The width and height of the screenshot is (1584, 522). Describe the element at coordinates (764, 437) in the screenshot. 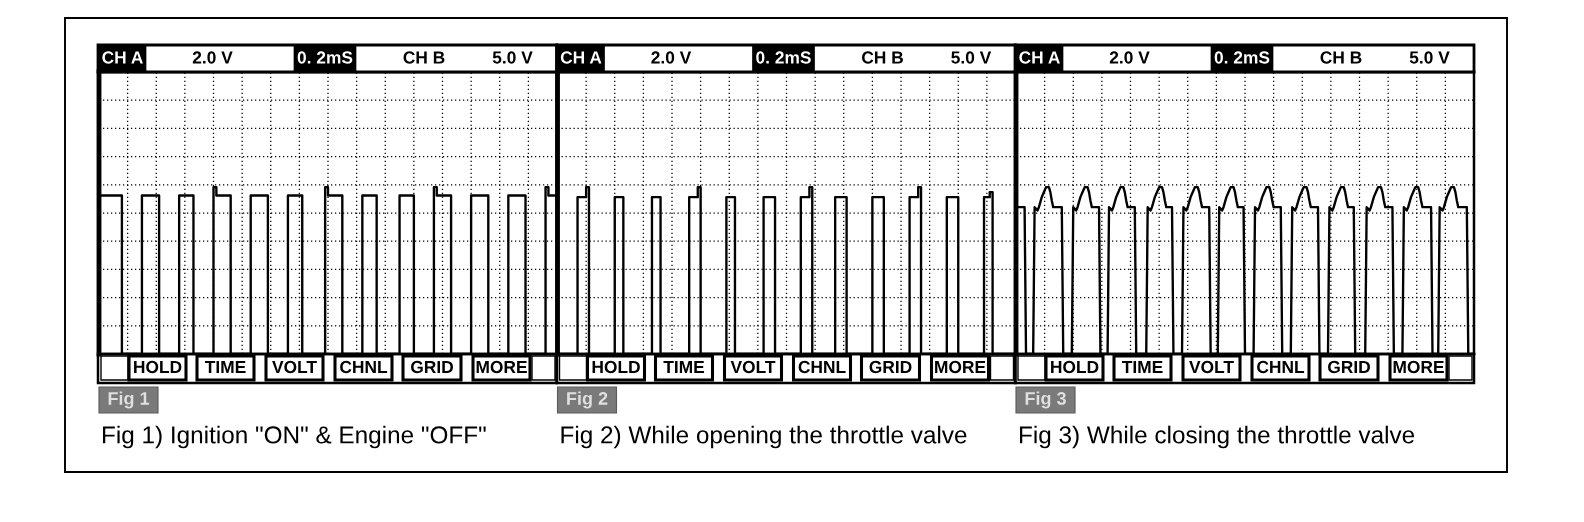

I see `text: Fig 2) While opening the throttle valve` at that location.